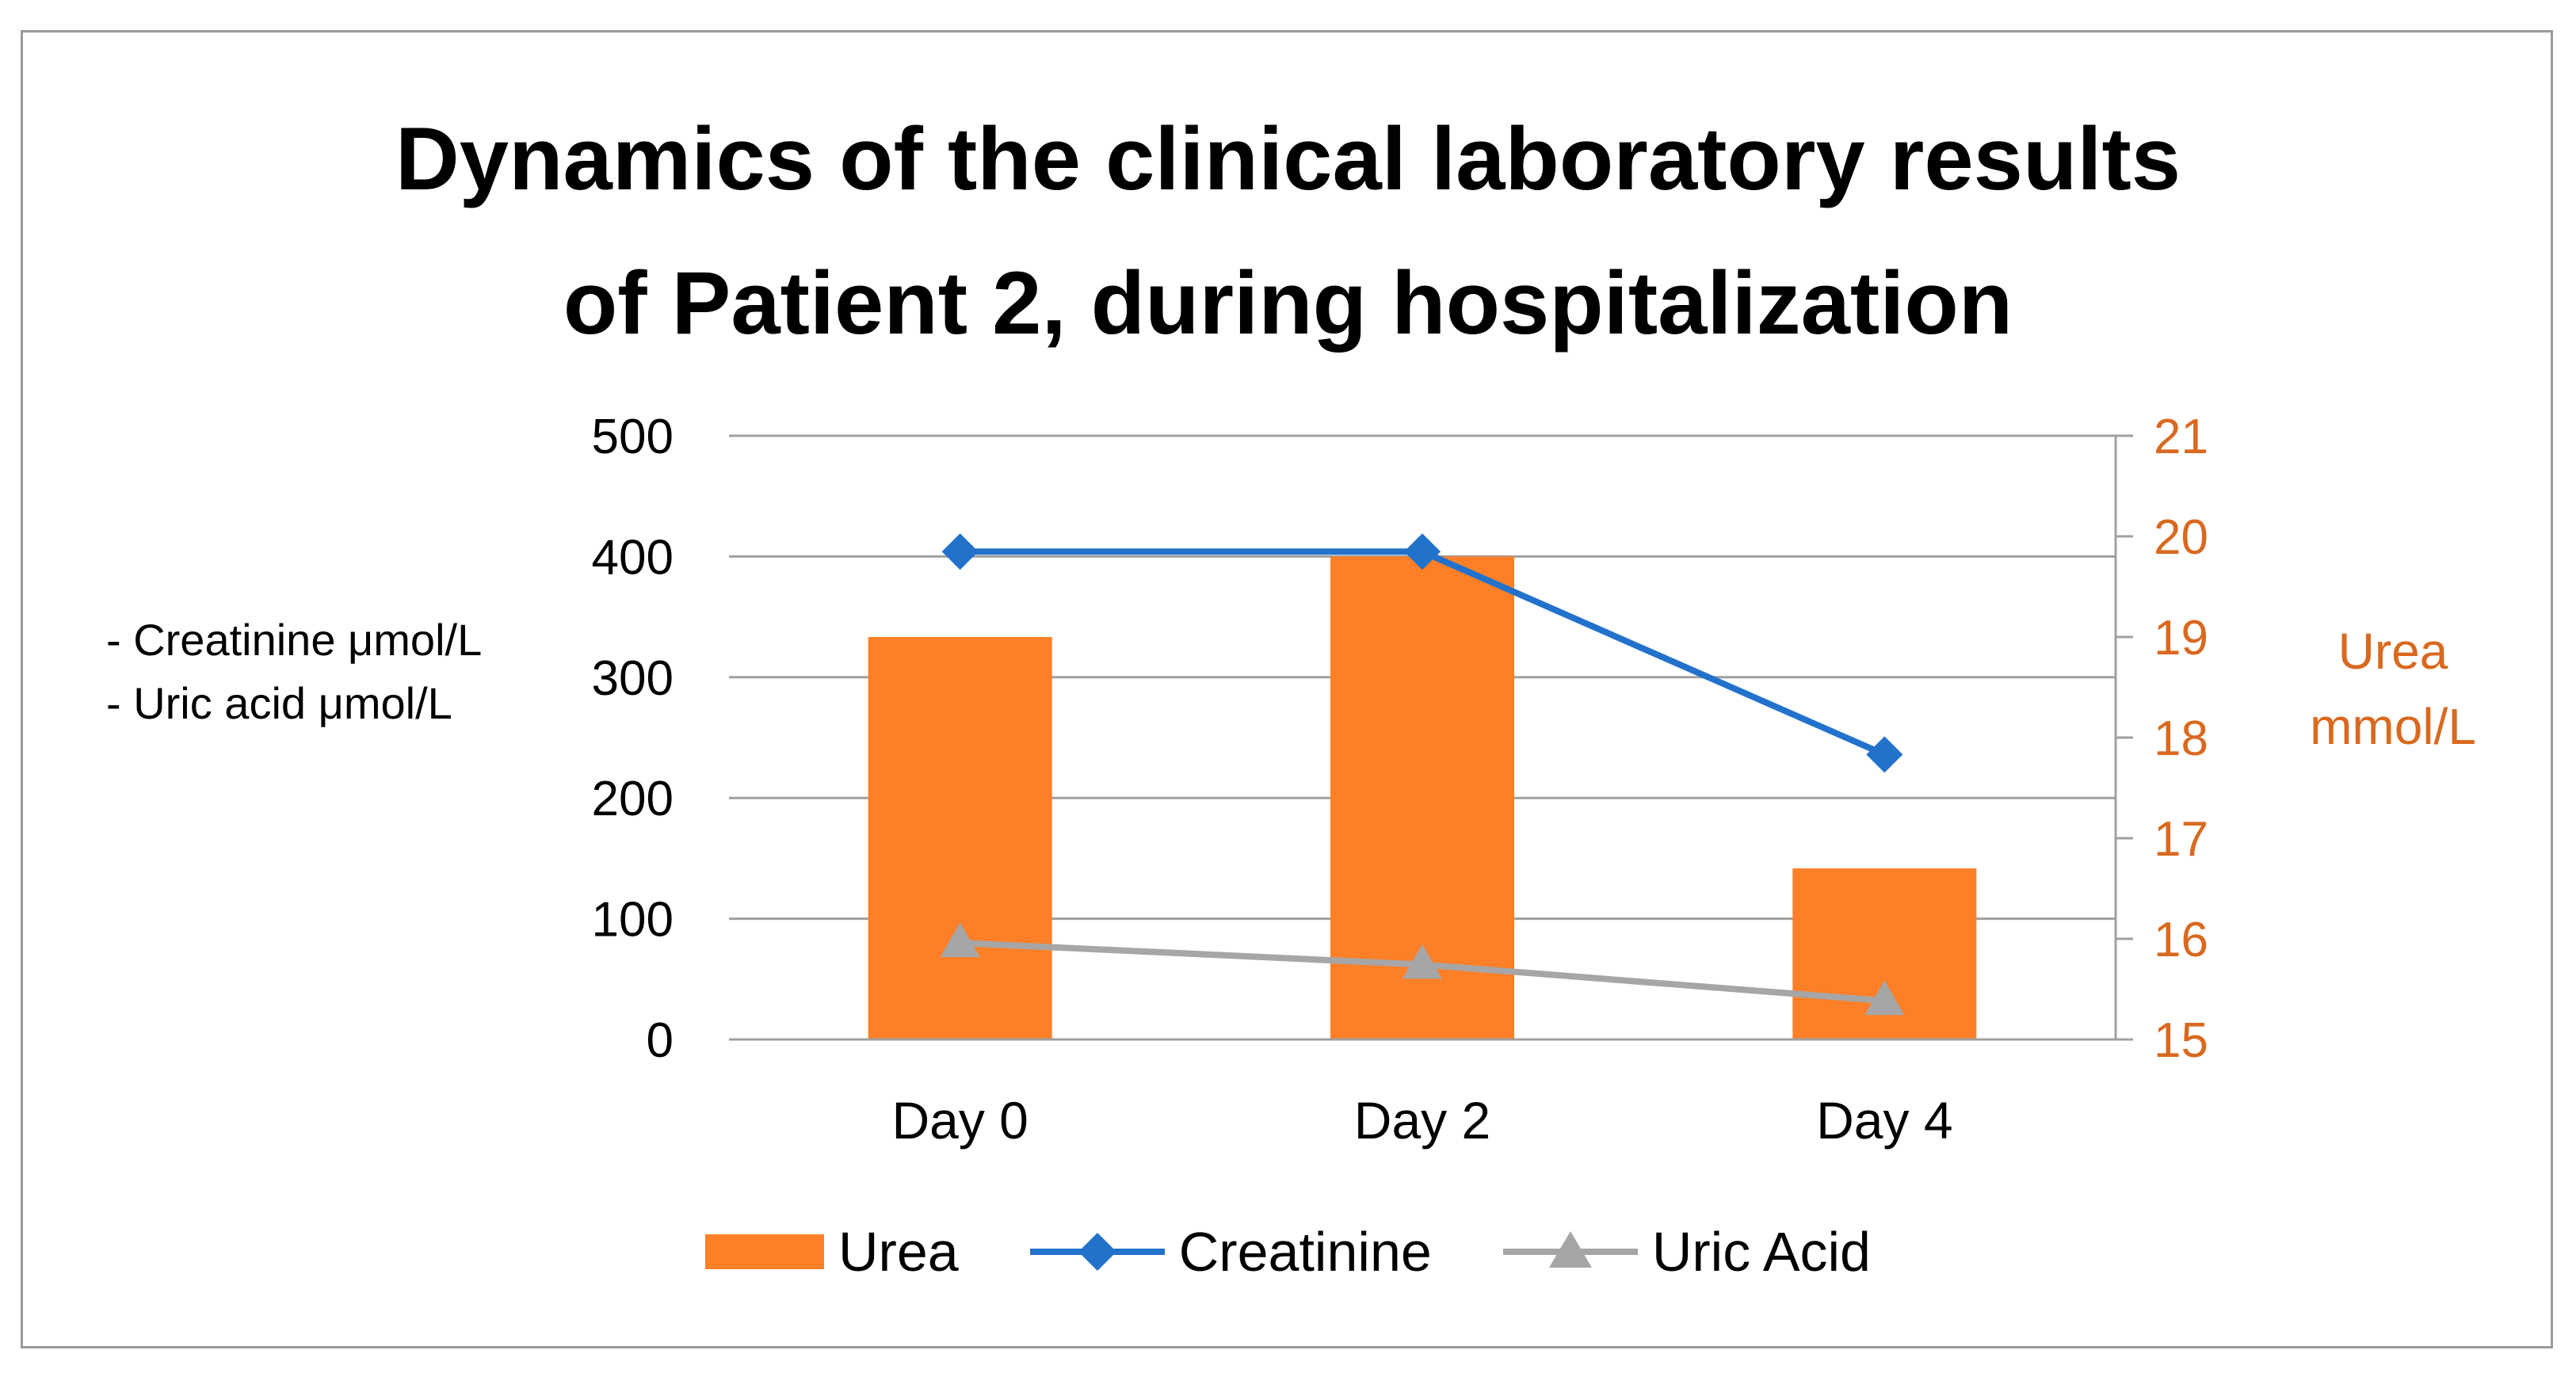  I want to click on legend-item-urea: Urea, so click(832, 1251).